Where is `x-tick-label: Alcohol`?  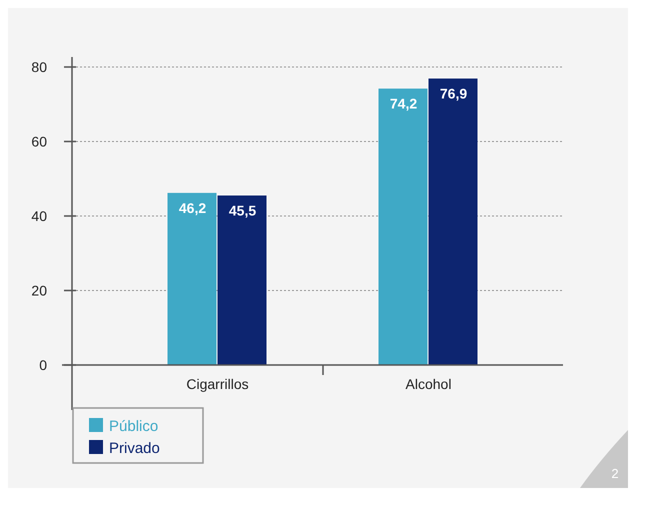 x-tick-label: Alcohol is located at coordinates (429, 384).